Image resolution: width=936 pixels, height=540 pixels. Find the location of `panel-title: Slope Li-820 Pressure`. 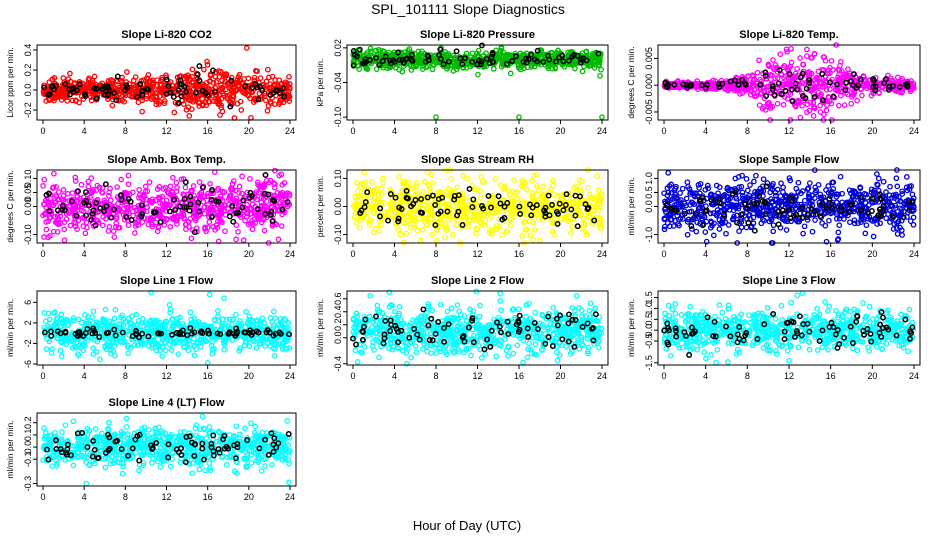

panel-title: Slope Li-820 Pressure is located at coordinates (477, 35).